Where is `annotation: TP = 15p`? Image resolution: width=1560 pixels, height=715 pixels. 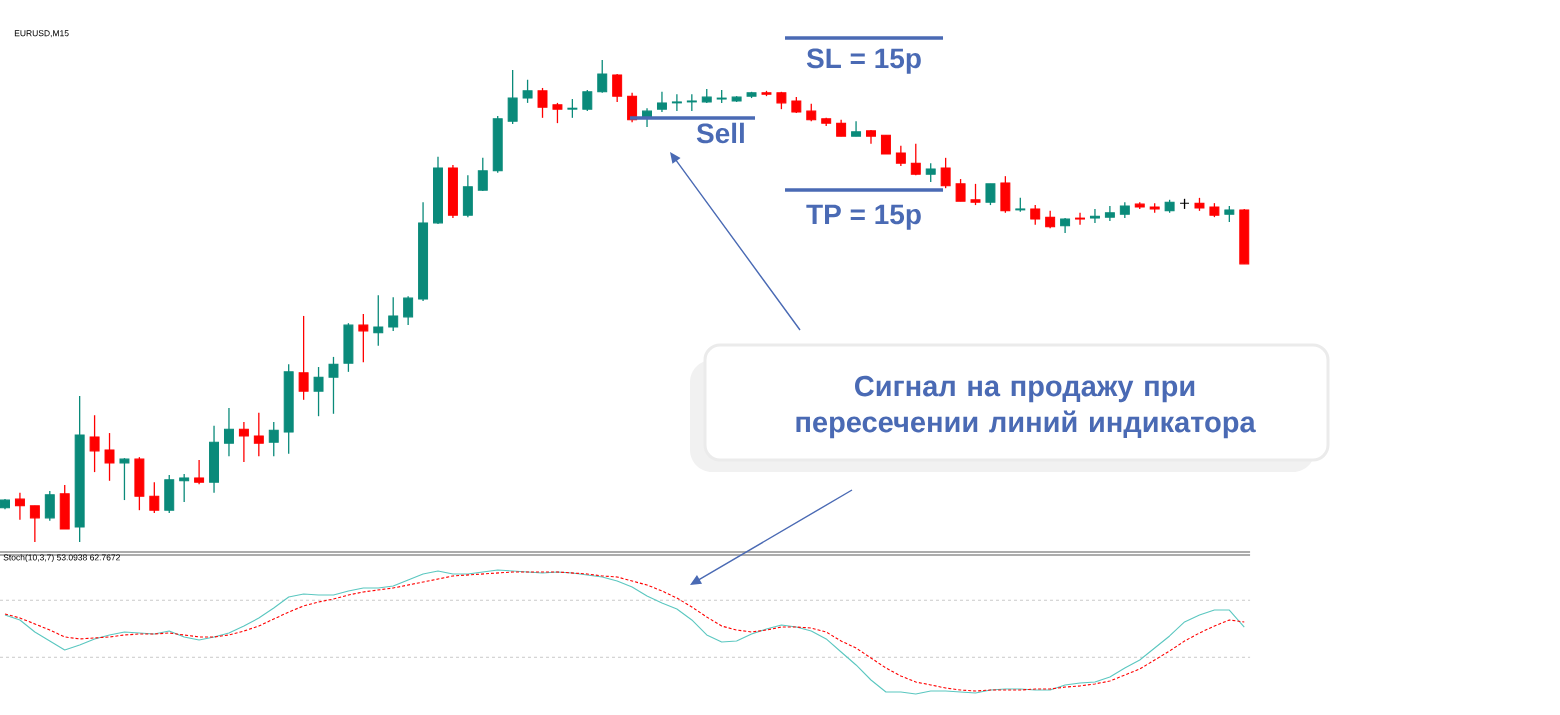
annotation: TP = 15p is located at coordinates (863, 217).